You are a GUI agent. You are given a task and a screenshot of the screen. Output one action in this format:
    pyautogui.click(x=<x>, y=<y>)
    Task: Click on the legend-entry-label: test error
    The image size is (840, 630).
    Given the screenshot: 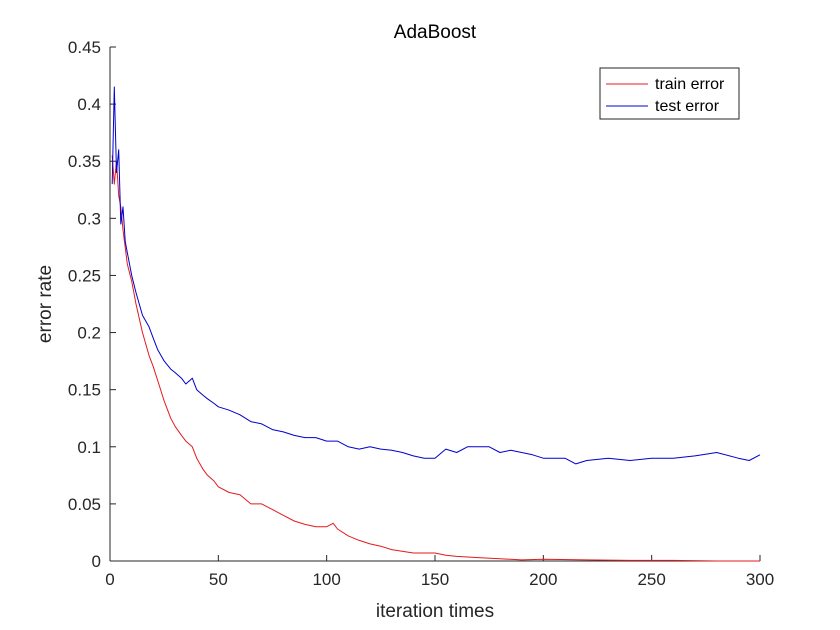 What is the action you would take?
    pyautogui.click(x=687, y=106)
    